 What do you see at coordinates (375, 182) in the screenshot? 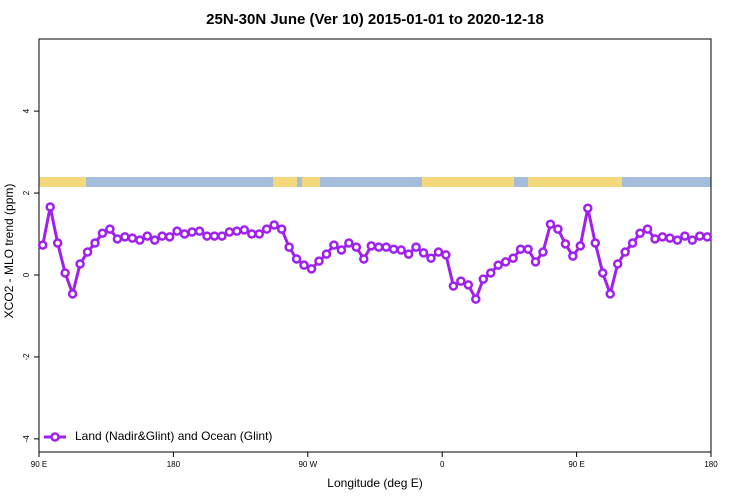
I see `land-ocean-strip` at bounding box center [375, 182].